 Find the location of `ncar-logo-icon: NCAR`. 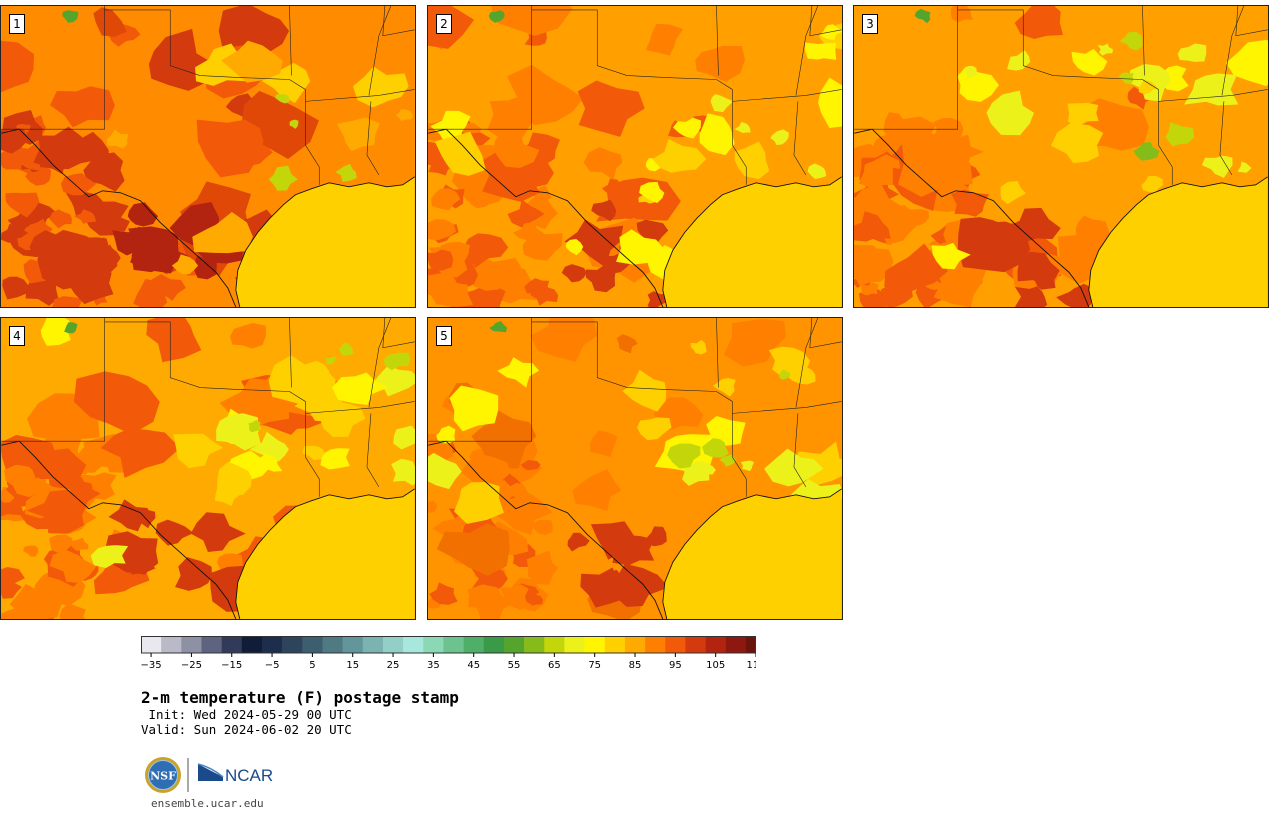

ncar-logo-icon: NCAR is located at coordinates (235, 774).